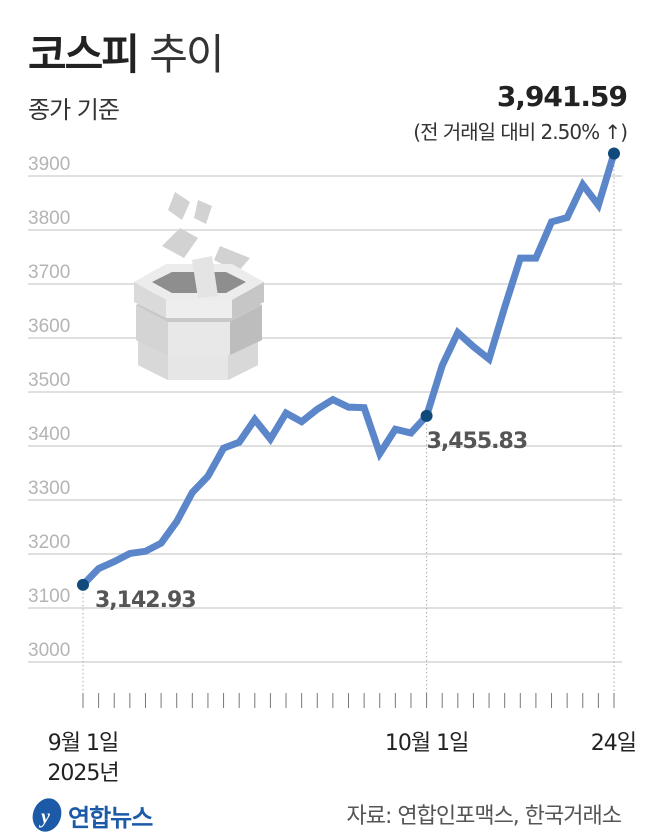  Describe the element at coordinates (110, 817) in the screenshot. I see `logo-text: 연합뉴스` at that location.